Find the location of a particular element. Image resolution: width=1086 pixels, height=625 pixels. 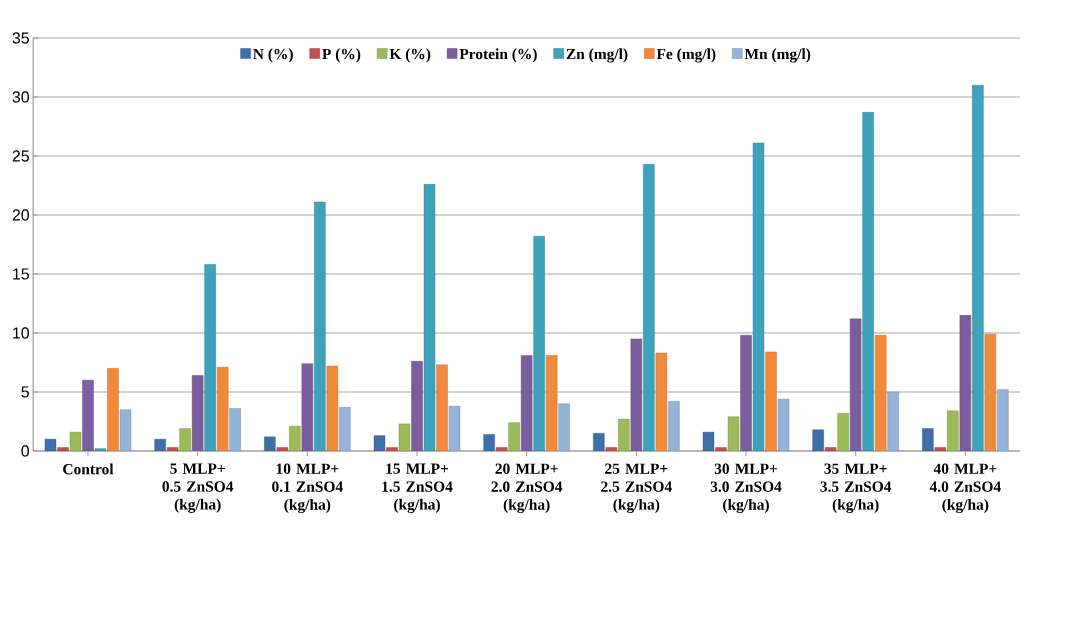

y-tick-label: 20 is located at coordinates (21, 215).